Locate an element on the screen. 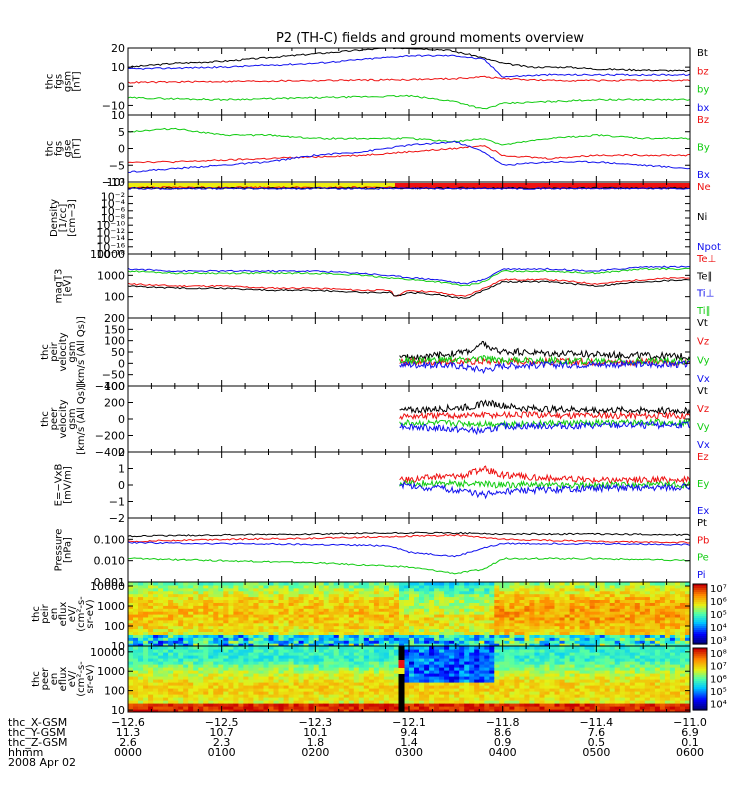 Image resolution: width=750 pixels, height=800 pixels. legend-label-Vx: Vx is located at coordinates (703, 445).